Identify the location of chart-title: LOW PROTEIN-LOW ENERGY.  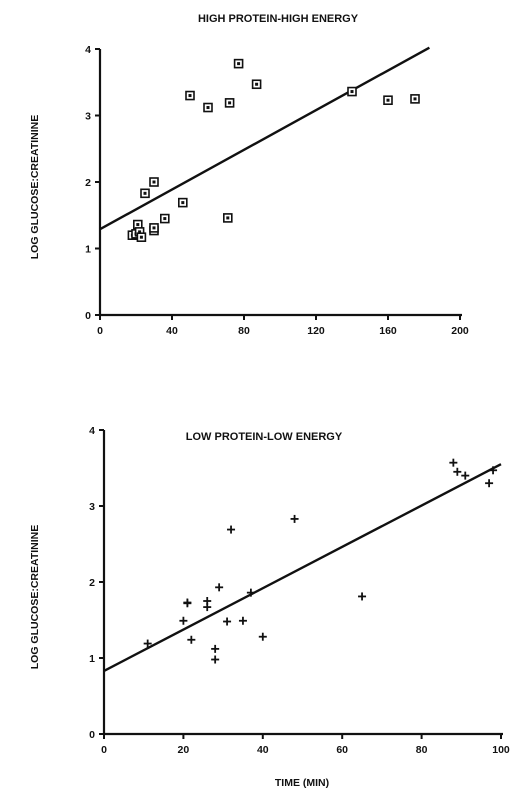
(264, 437).